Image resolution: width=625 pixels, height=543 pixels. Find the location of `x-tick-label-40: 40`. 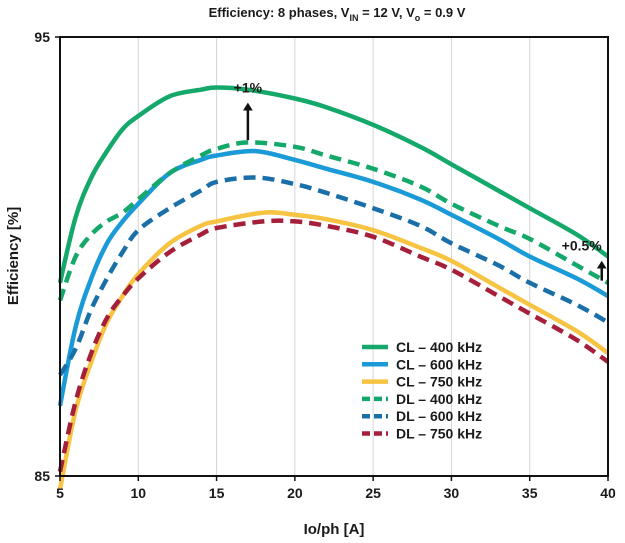

x-tick-label-40: 40 is located at coordinates (608, 493).